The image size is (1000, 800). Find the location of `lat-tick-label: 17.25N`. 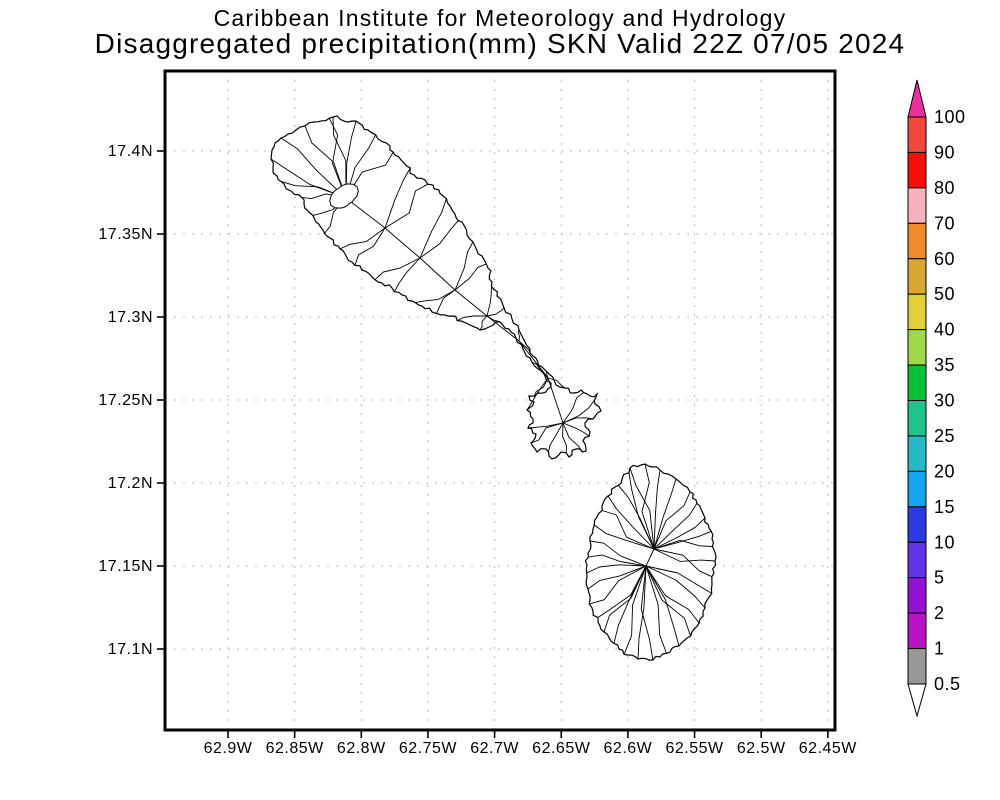

lat-tick-label: 17.25N is located at coordinates (125, 400).